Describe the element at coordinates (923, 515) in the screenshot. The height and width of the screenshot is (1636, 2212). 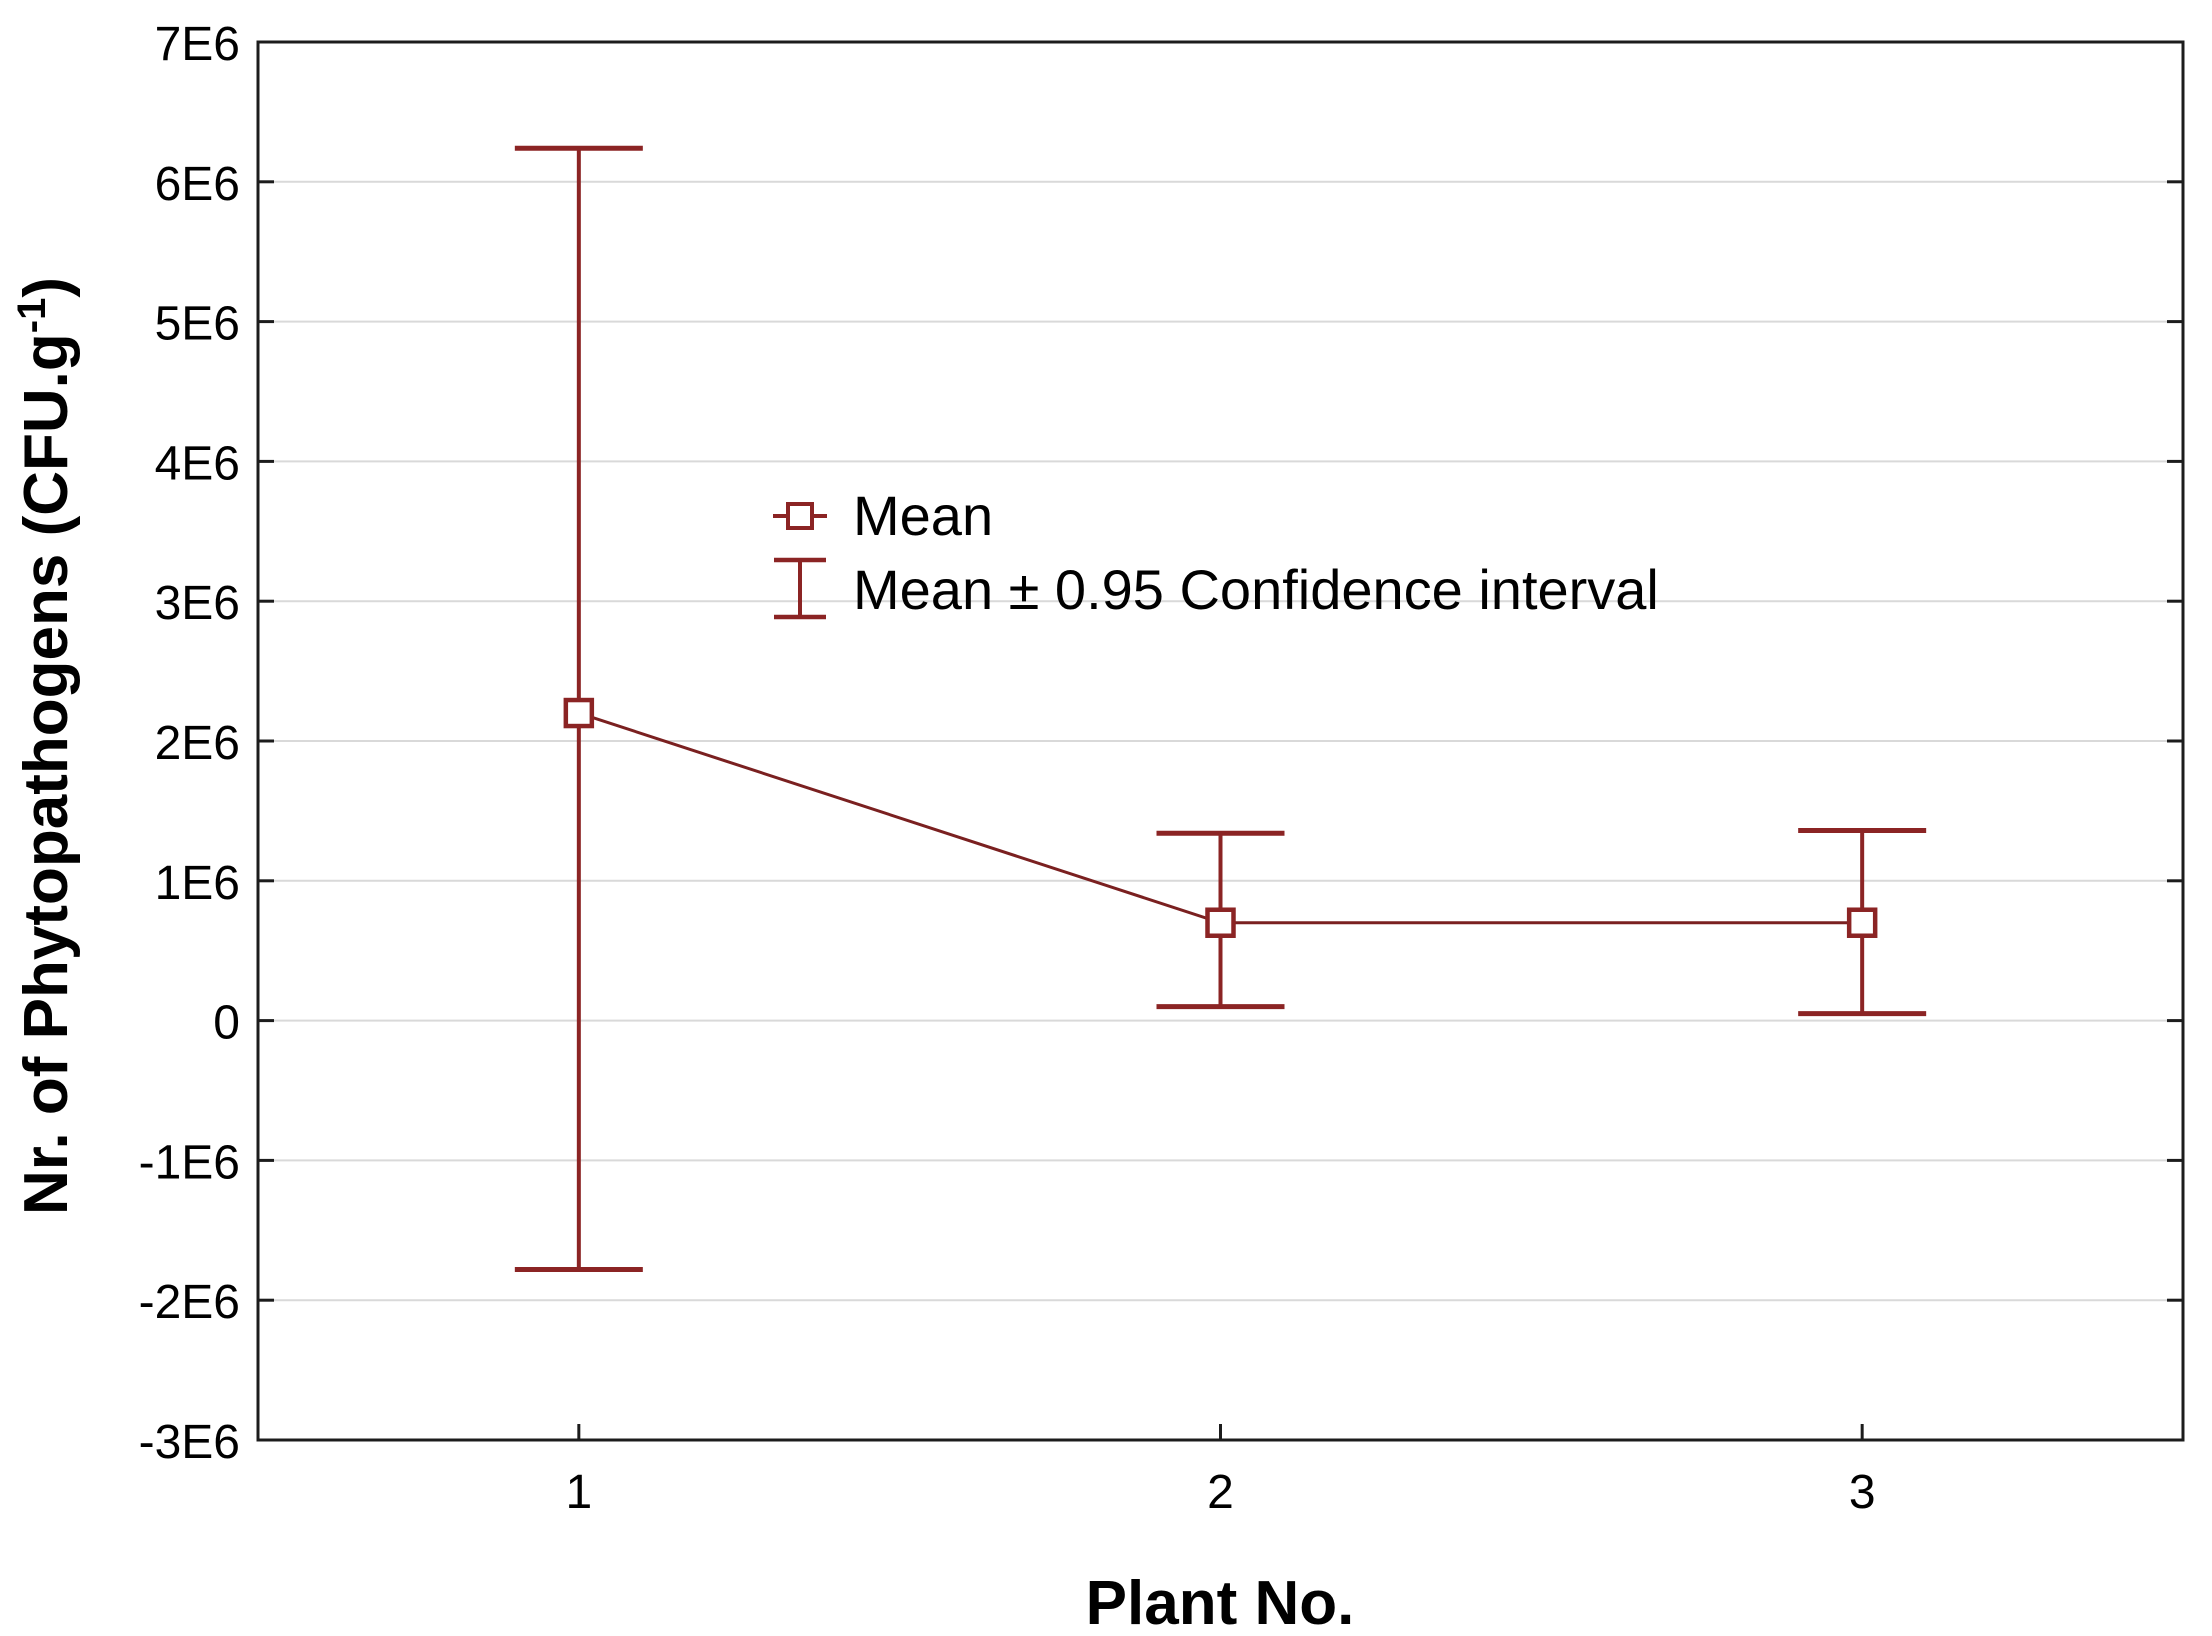
I see `legend-item-mean-label: Mean` at that location.